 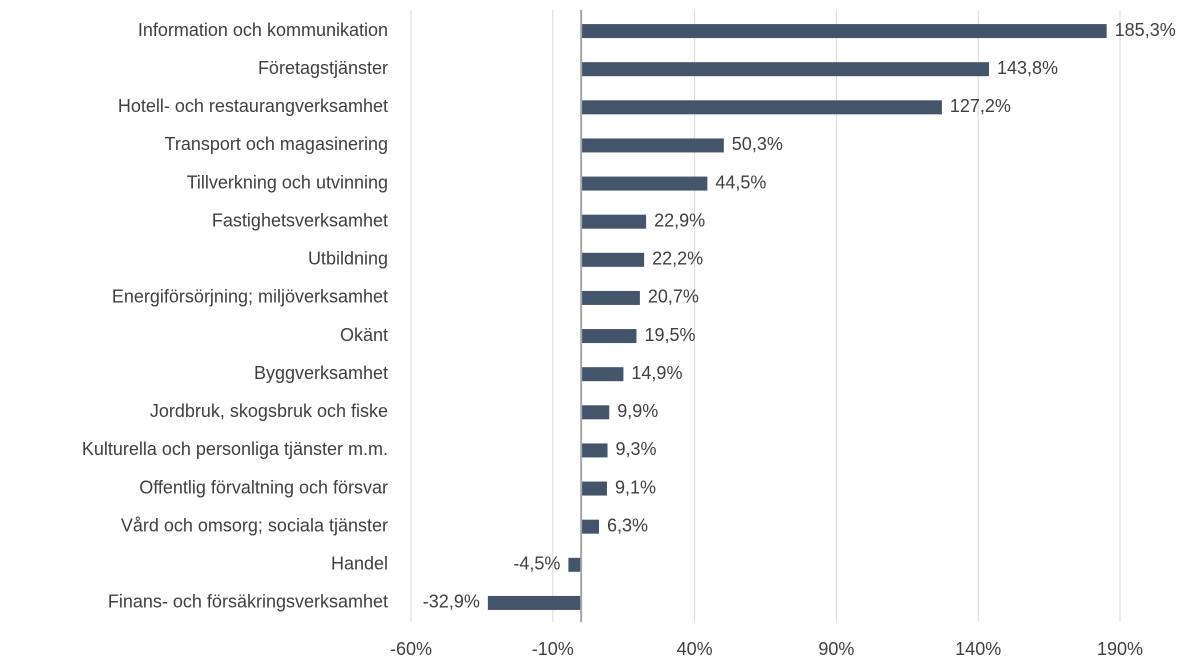 I want to click on category-label: Finans- och försäkringsverksamhet, so click(x=248, y=602).